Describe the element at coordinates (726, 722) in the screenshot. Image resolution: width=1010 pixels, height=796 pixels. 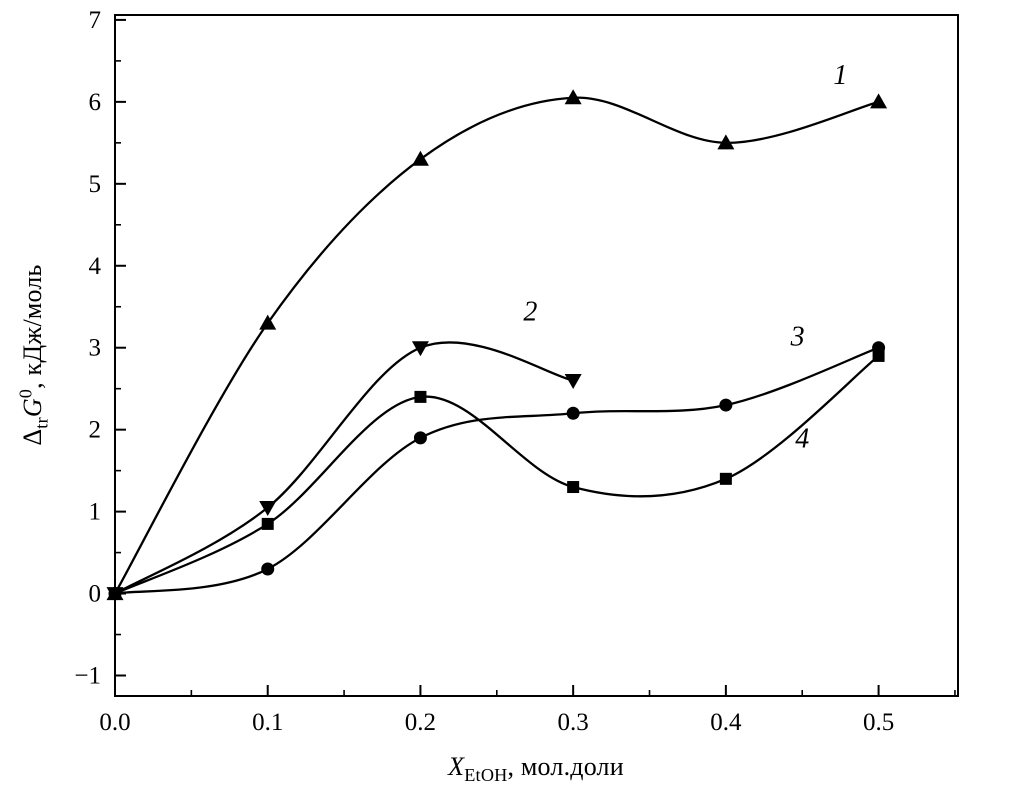
I see `svg-text: 0.4` at that location.